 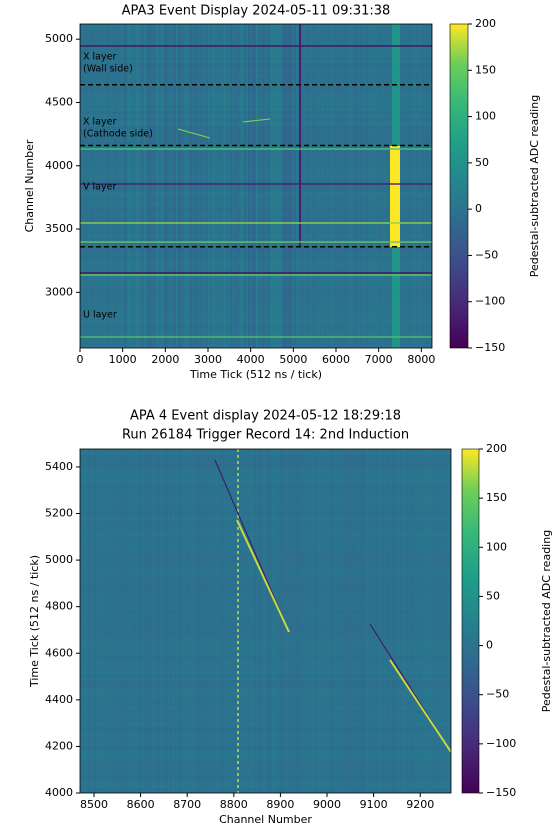 What do you see at coordinates (486, 254) in the screenshot?
I see `colorbar-tick-label: −50` at bounding box center [486, 254].